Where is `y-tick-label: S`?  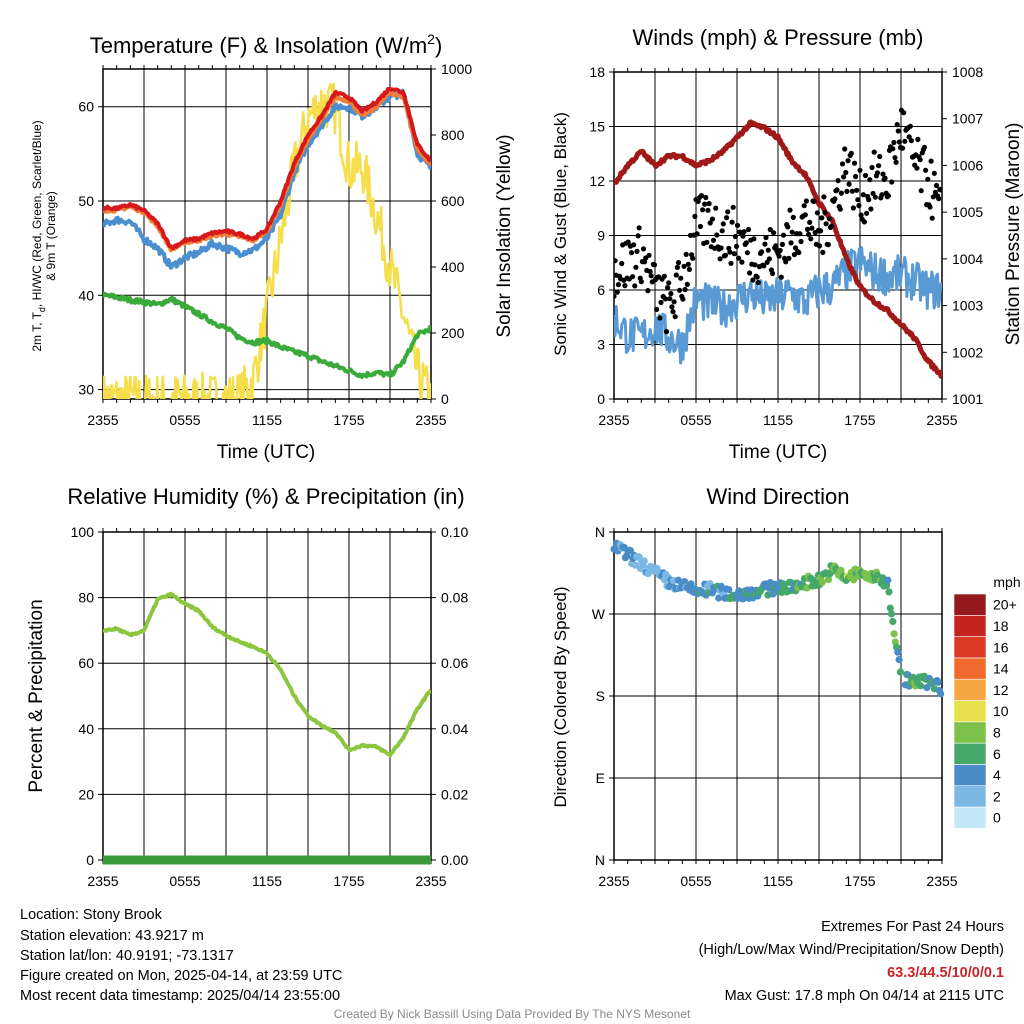
y-tick-label: S is located at coordinates (600, 696).